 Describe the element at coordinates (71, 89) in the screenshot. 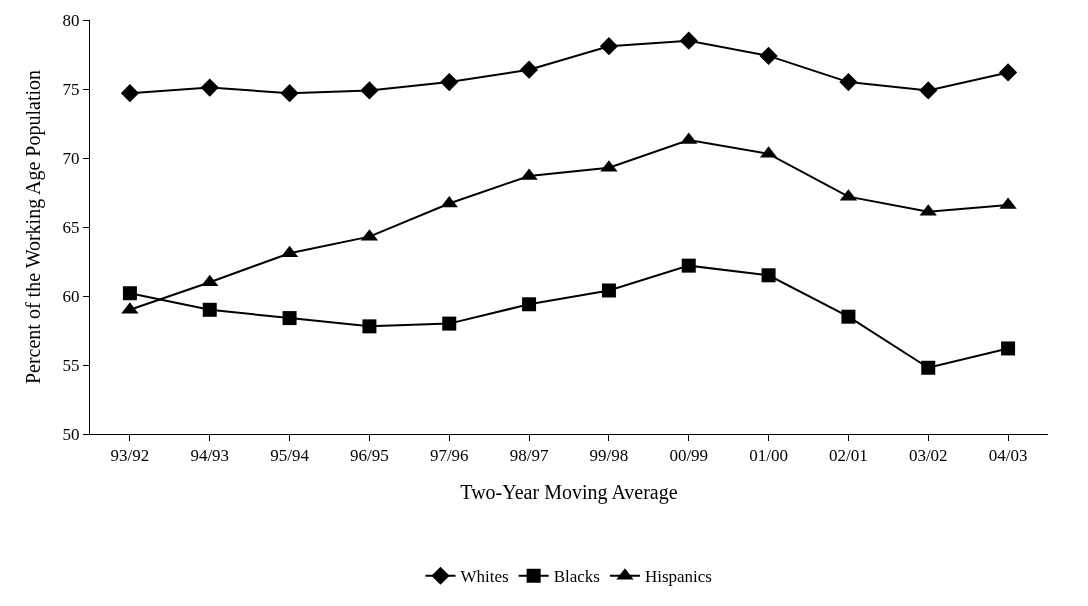

I see `y-tick-label: 75` at that location.